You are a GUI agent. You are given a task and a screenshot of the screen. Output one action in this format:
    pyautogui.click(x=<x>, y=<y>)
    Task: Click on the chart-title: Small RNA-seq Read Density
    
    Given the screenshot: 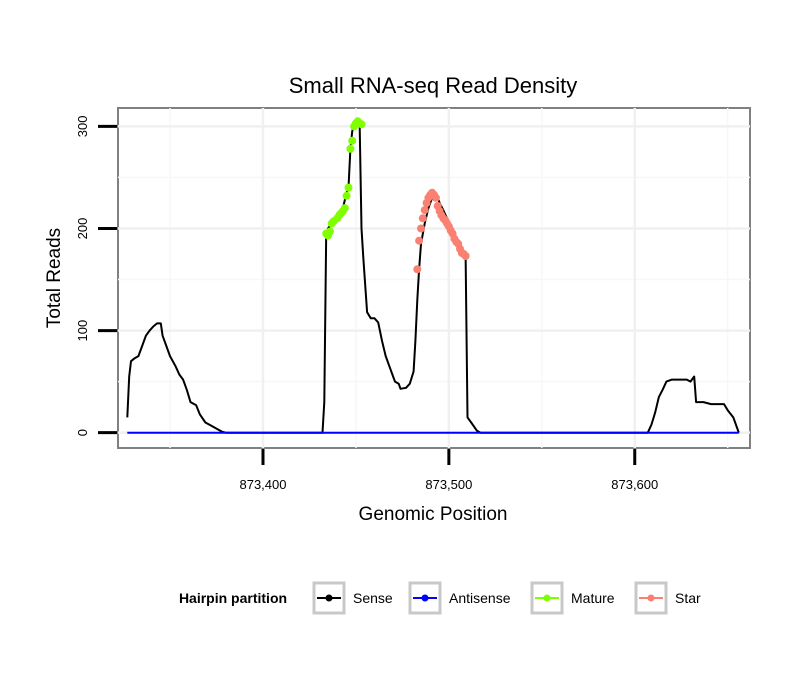 What is the action you would take?
    pyautogui.click(x=433, y=85)
    